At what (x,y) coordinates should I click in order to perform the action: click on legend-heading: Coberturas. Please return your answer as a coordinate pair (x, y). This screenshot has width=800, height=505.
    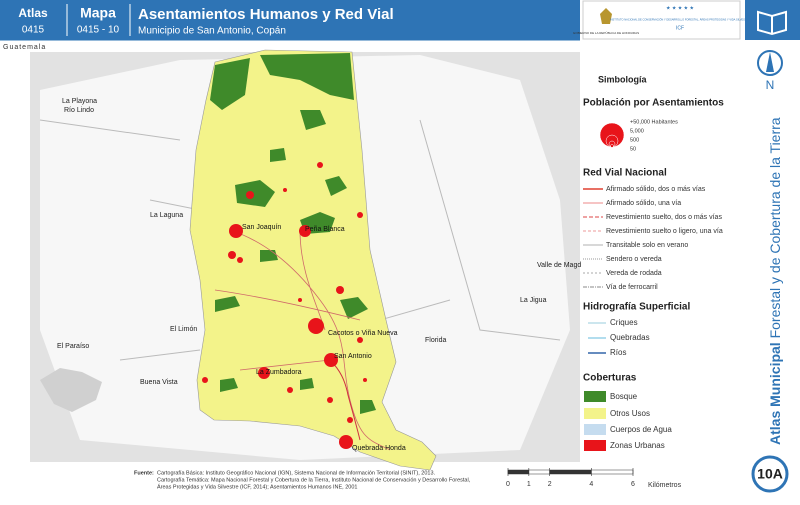
    Looking at the image, I should click on (610, 378).